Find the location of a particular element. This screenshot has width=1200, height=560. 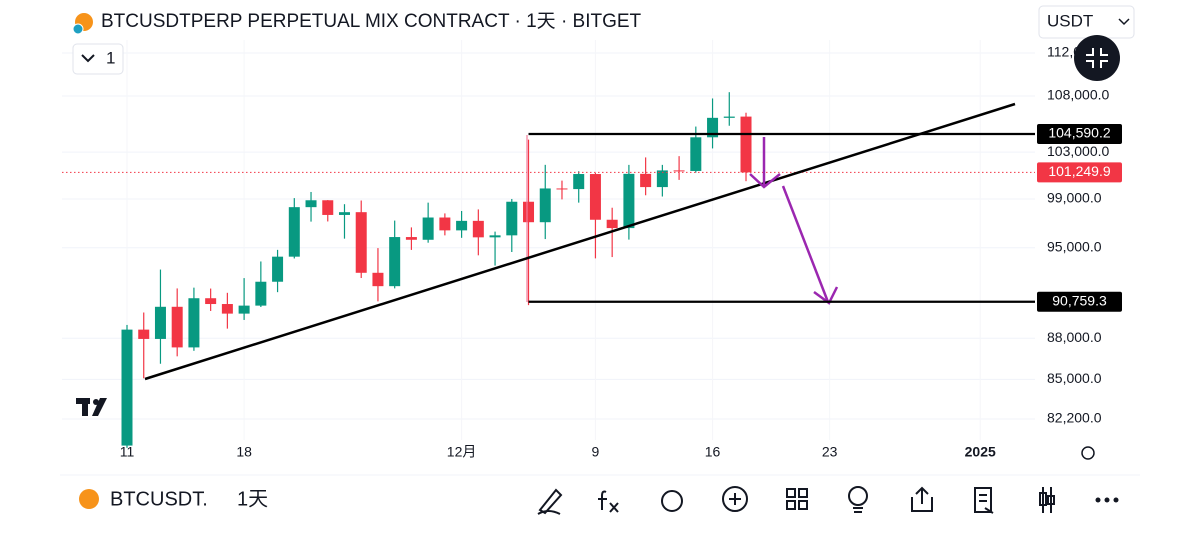

alert-tool is located at coordinates (672, 501).